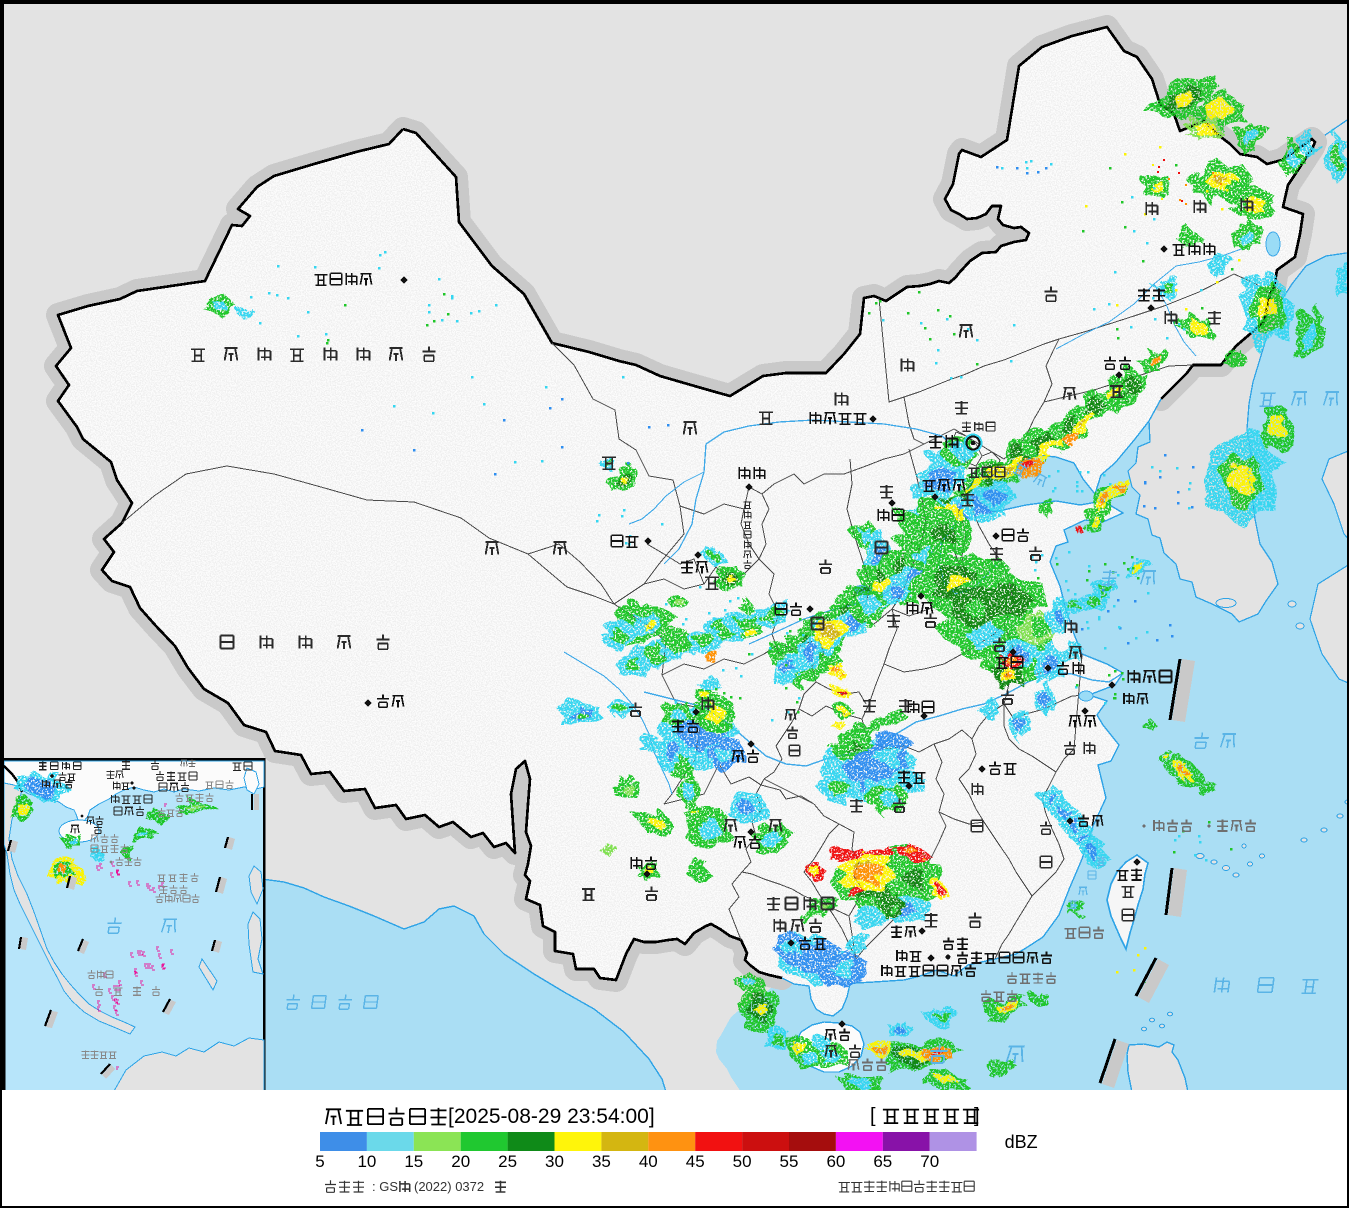  I want to click on svg-text: 50, so click(742, 1161).